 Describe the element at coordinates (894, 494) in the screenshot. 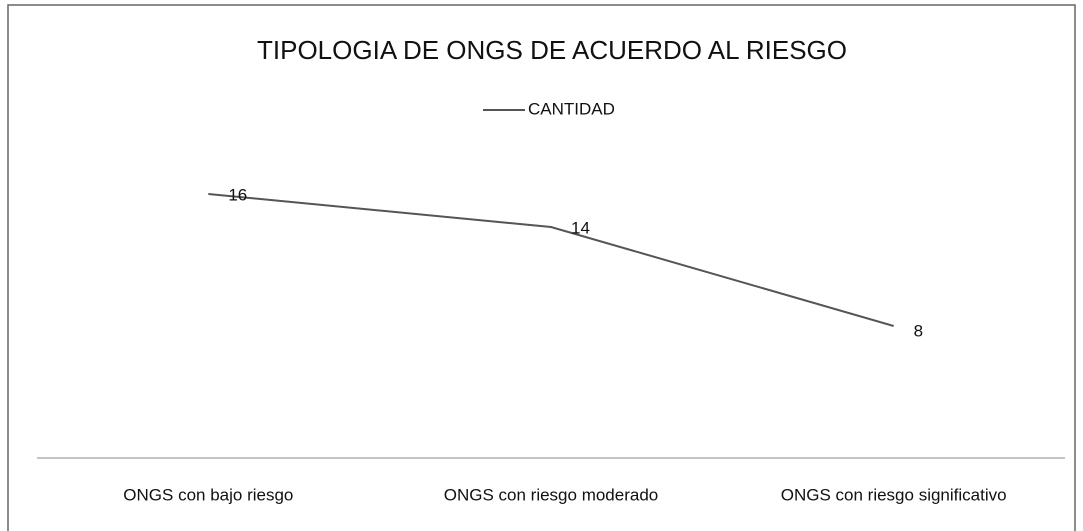

I see `x-tick-label: ONGS con riesgo significativo` at that location.